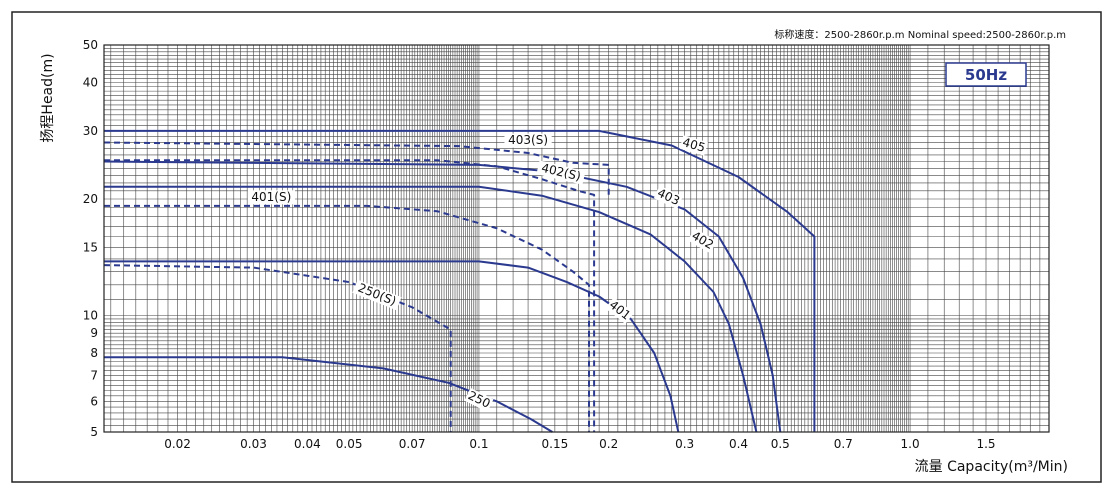  Describe the element at coordinates (412, 444) in the screenshot. I see `x-tick-label: 0.07` at that location.